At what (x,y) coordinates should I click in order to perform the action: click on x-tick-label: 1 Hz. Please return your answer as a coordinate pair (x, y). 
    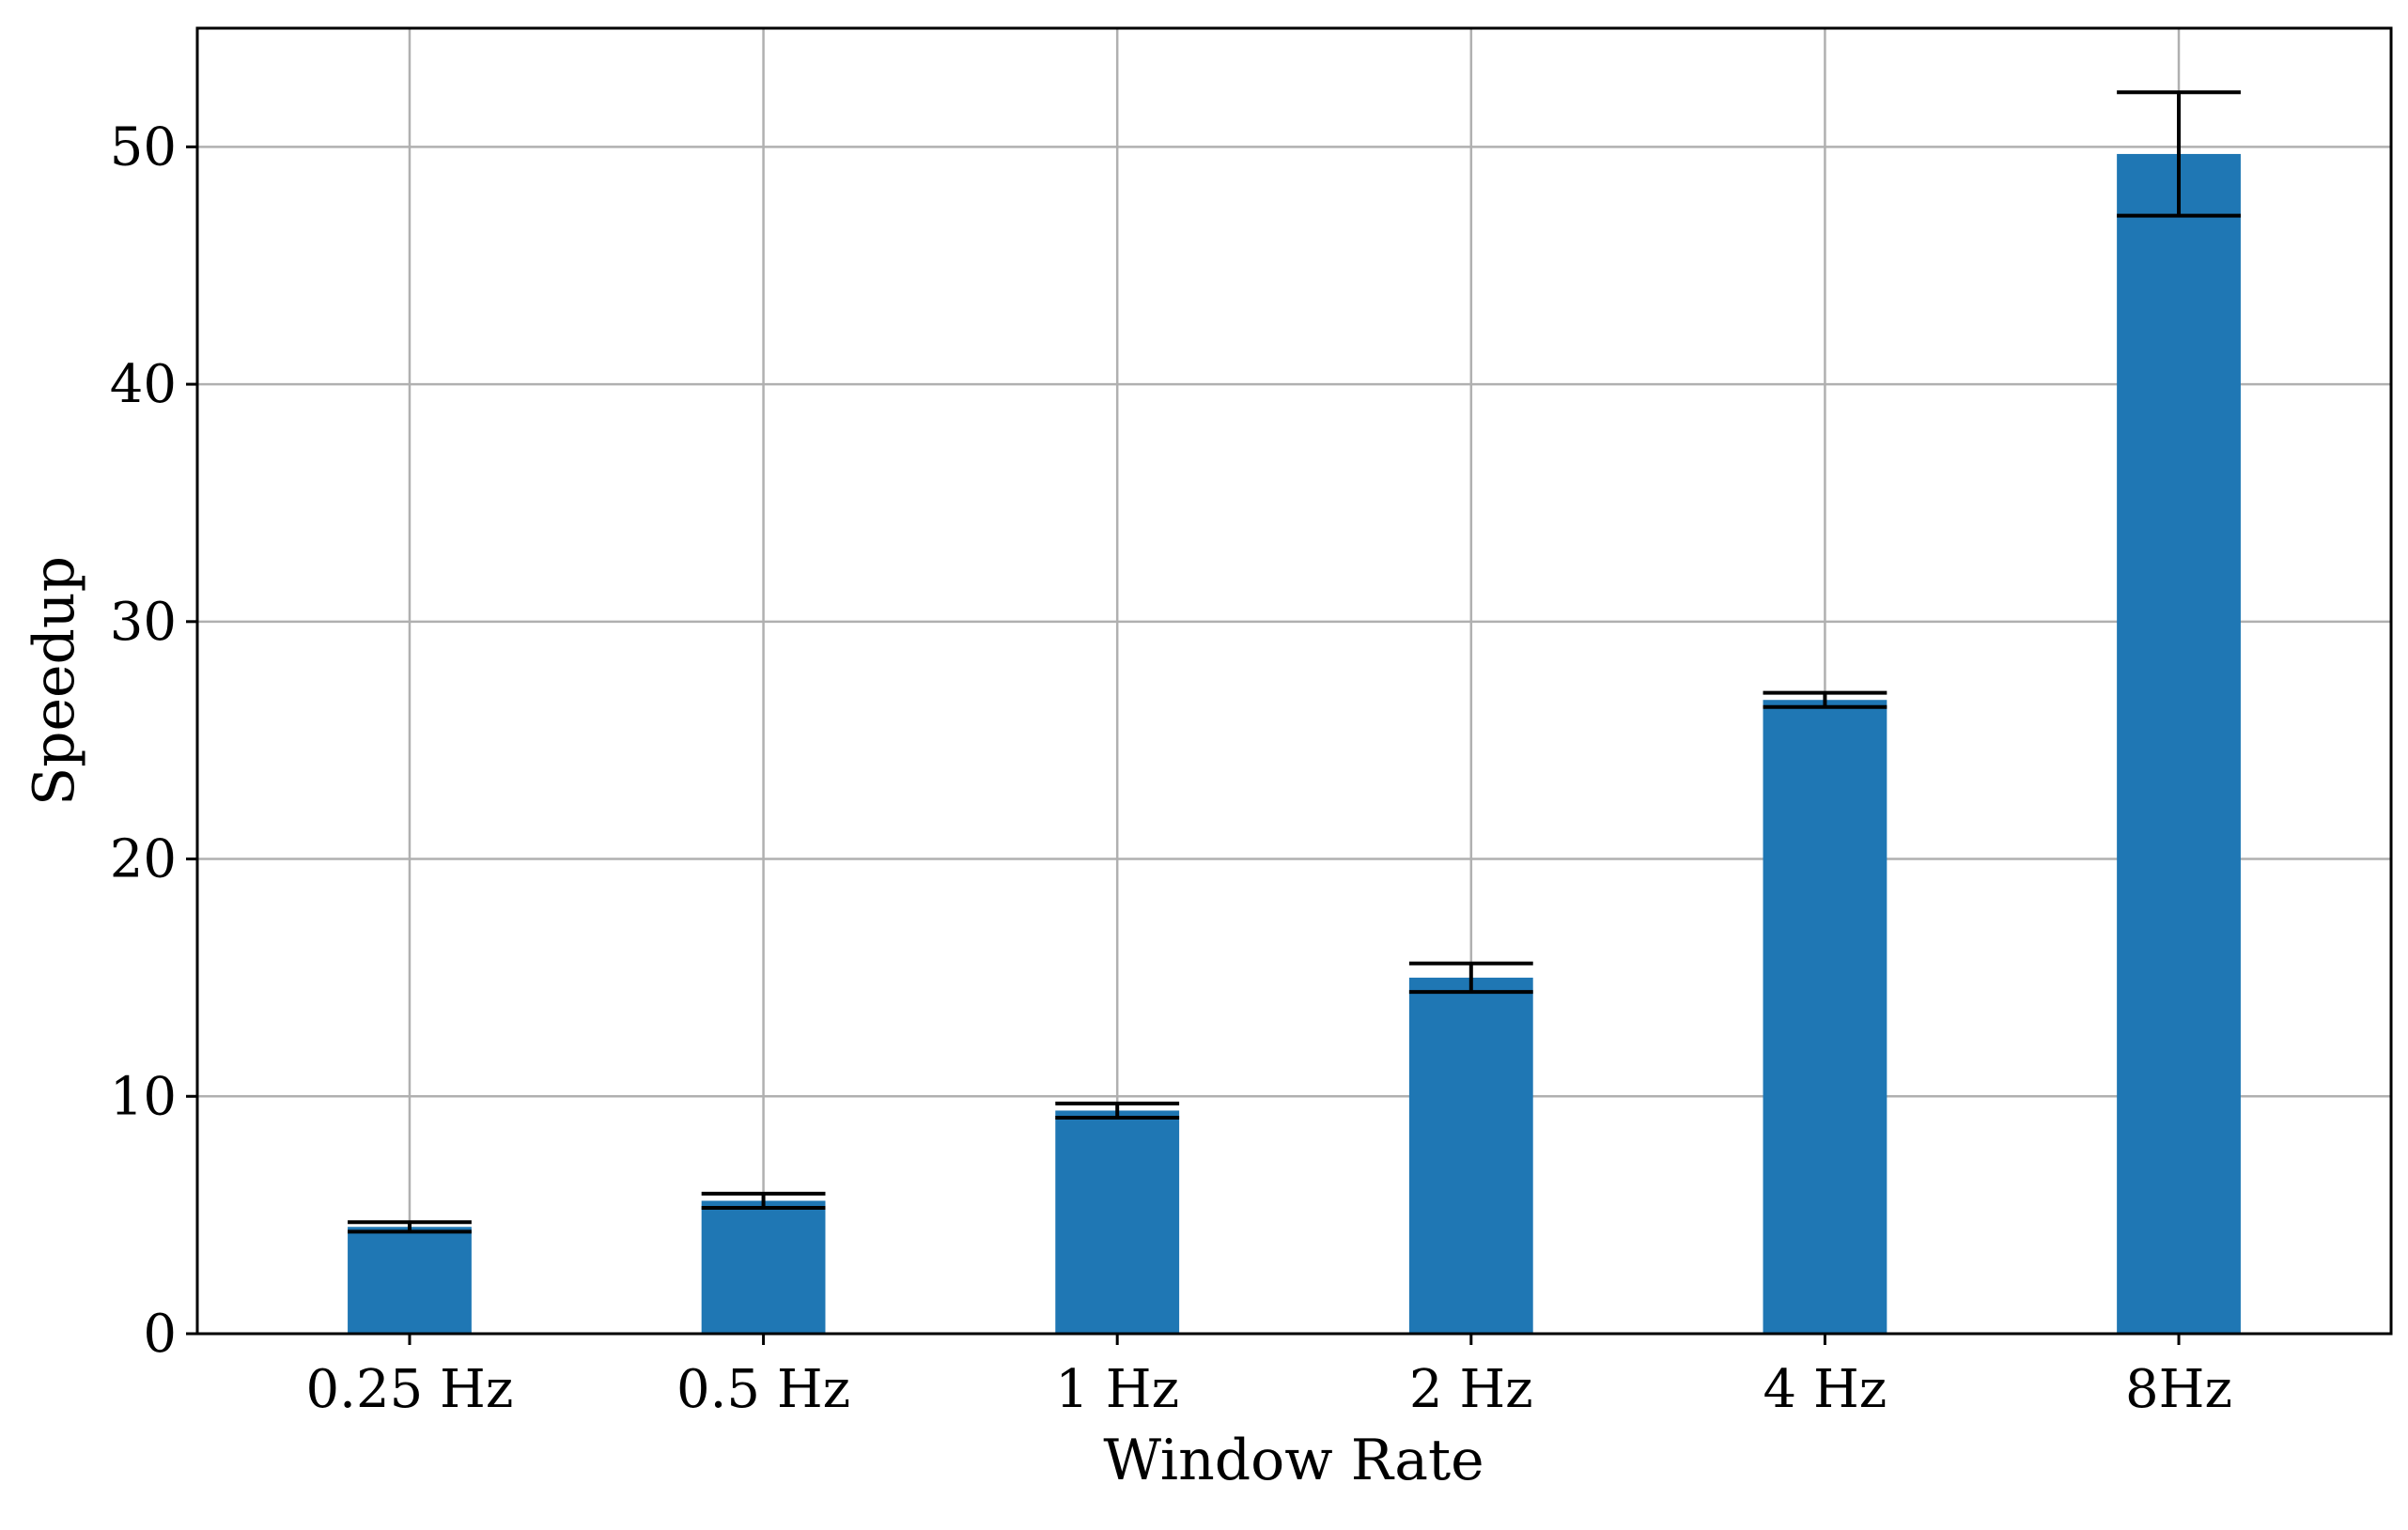
    Looking at the image, I should click on (1117, 1390).